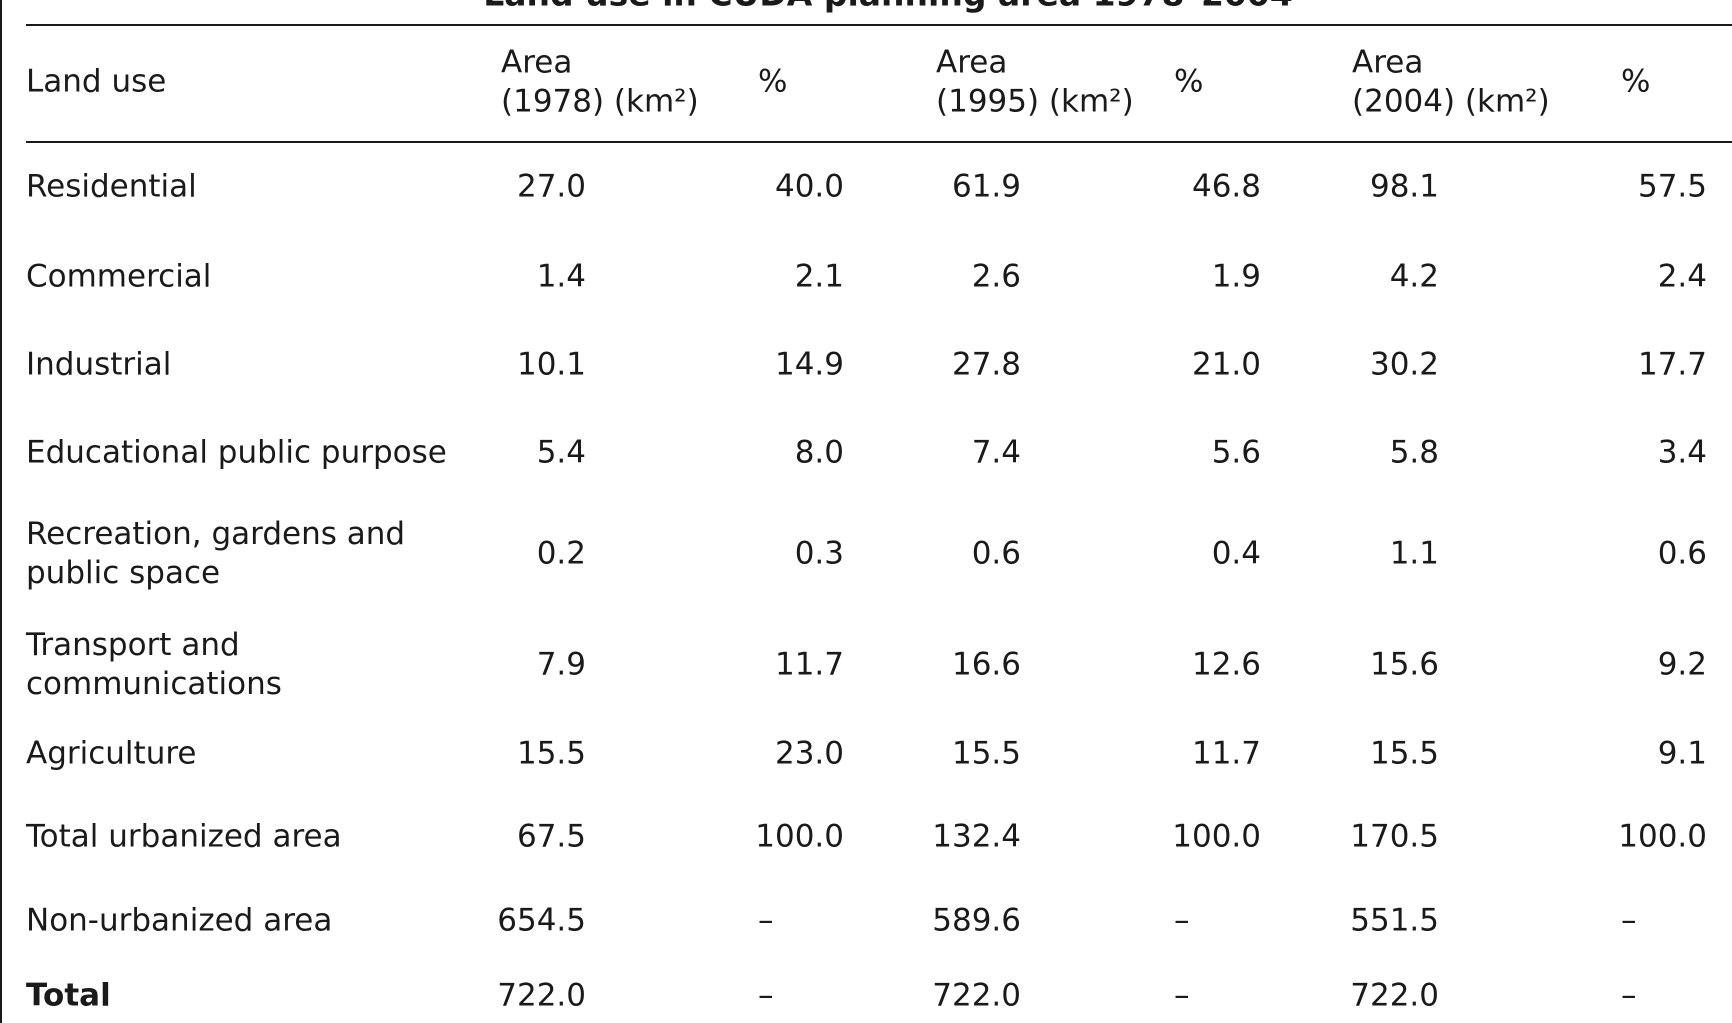  What do you see at coordinates (809, 754) in the screenshot?
I see `table-cell: 23.0` at bounding box center [809, 754].